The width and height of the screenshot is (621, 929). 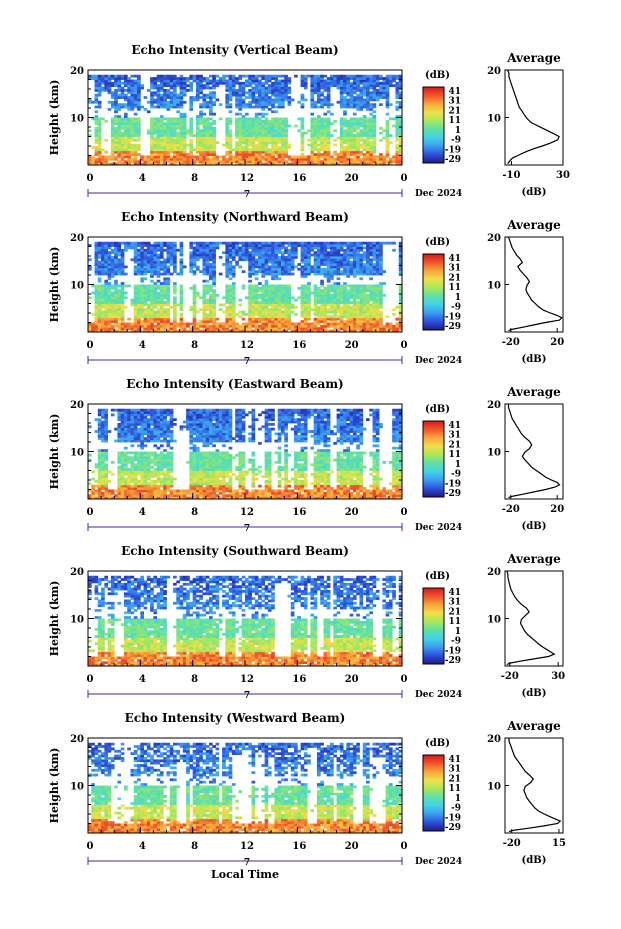 What do you see at coordinates (234, 384) in the screenshot?
I see `panel-title: Echo Intensity (Eastward Beam)` at bounding box center [234, 384].